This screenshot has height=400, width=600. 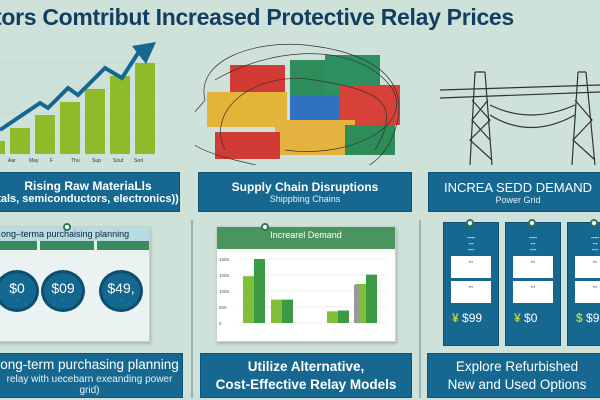 What do you see at coordinates (518, 187) in the screenshot?
I see `banner-heading: INCREA SEDD DEMAND` at bounding box center [518, 187].